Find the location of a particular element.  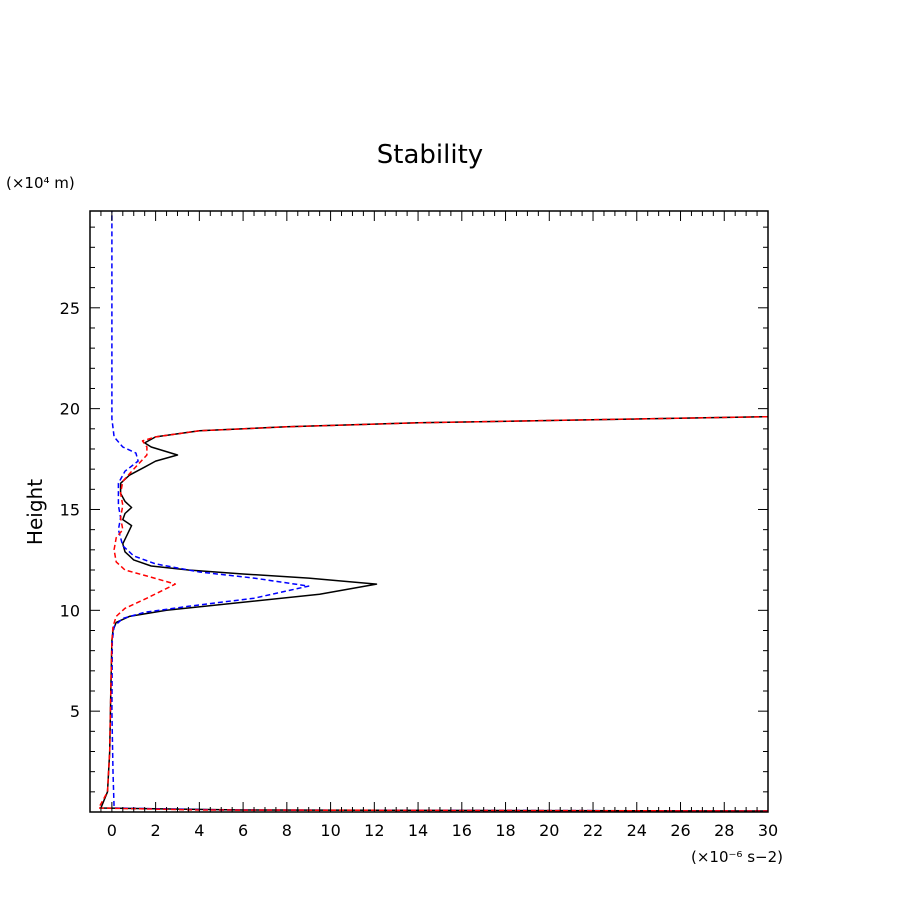

y-tick-label: 15 is located at coordinates (70, 509).